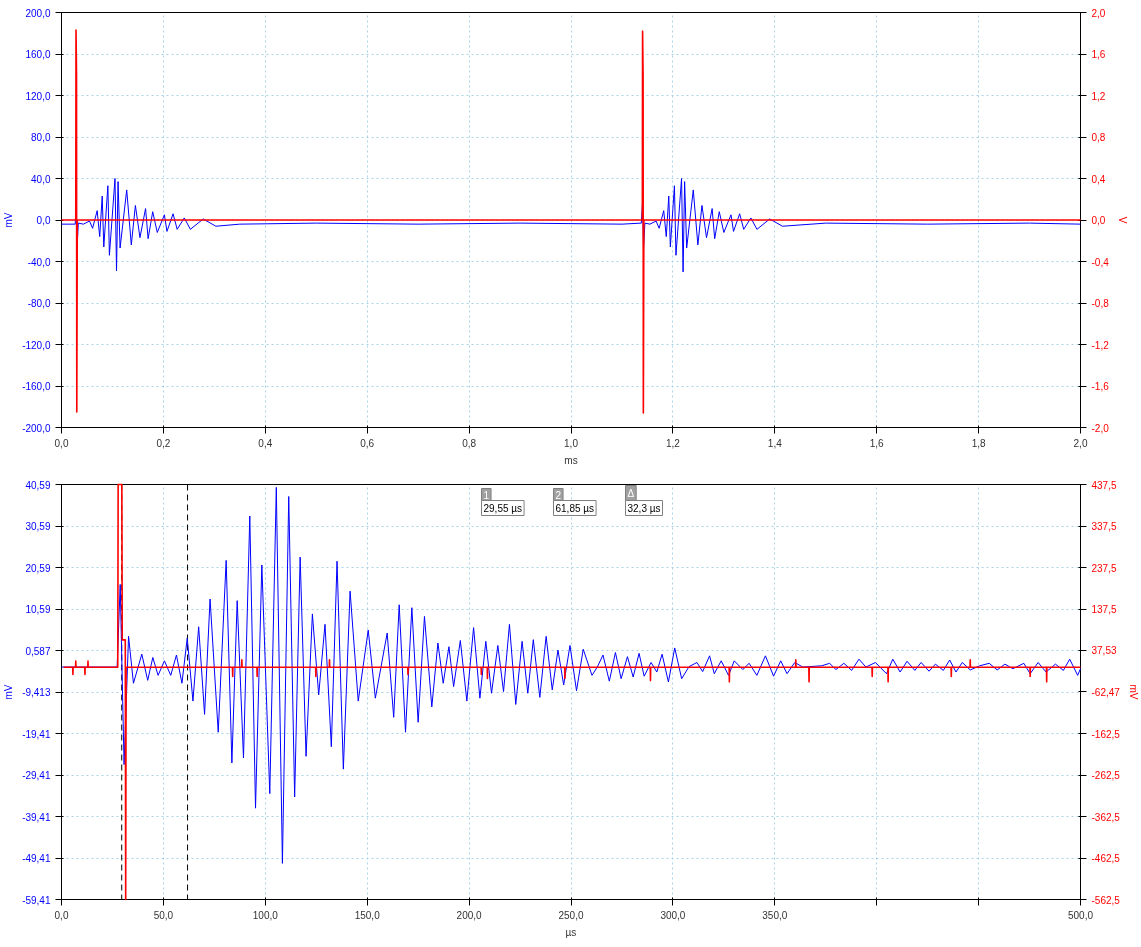  I want to click on y2-tick-label: -562,5, so click(1106, 900).